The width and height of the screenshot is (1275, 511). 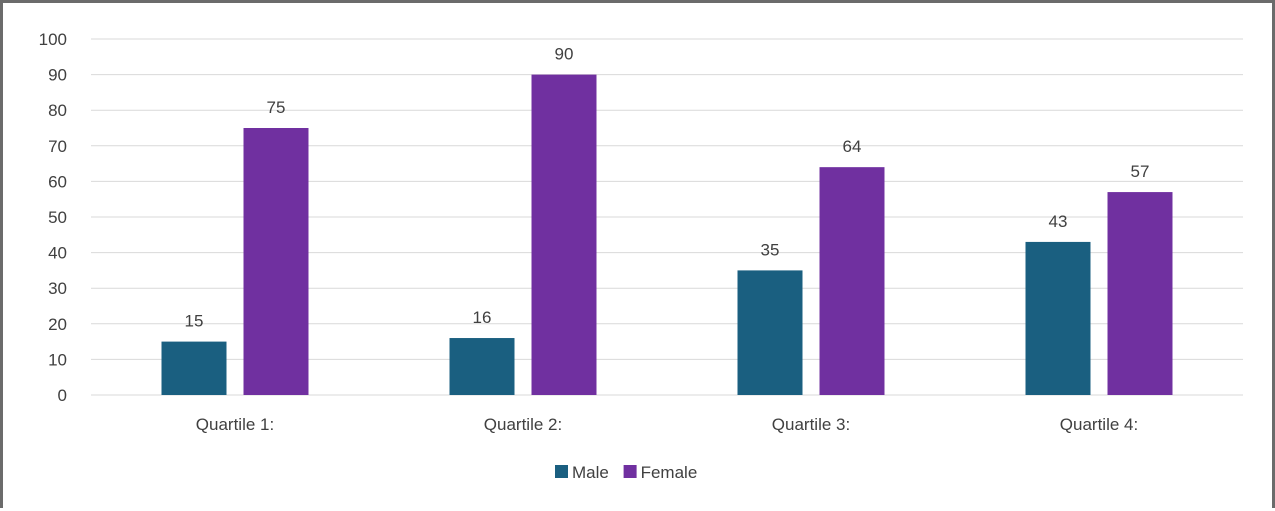 I want to click on y-tick-label: 20, so click(x=57, y=324).